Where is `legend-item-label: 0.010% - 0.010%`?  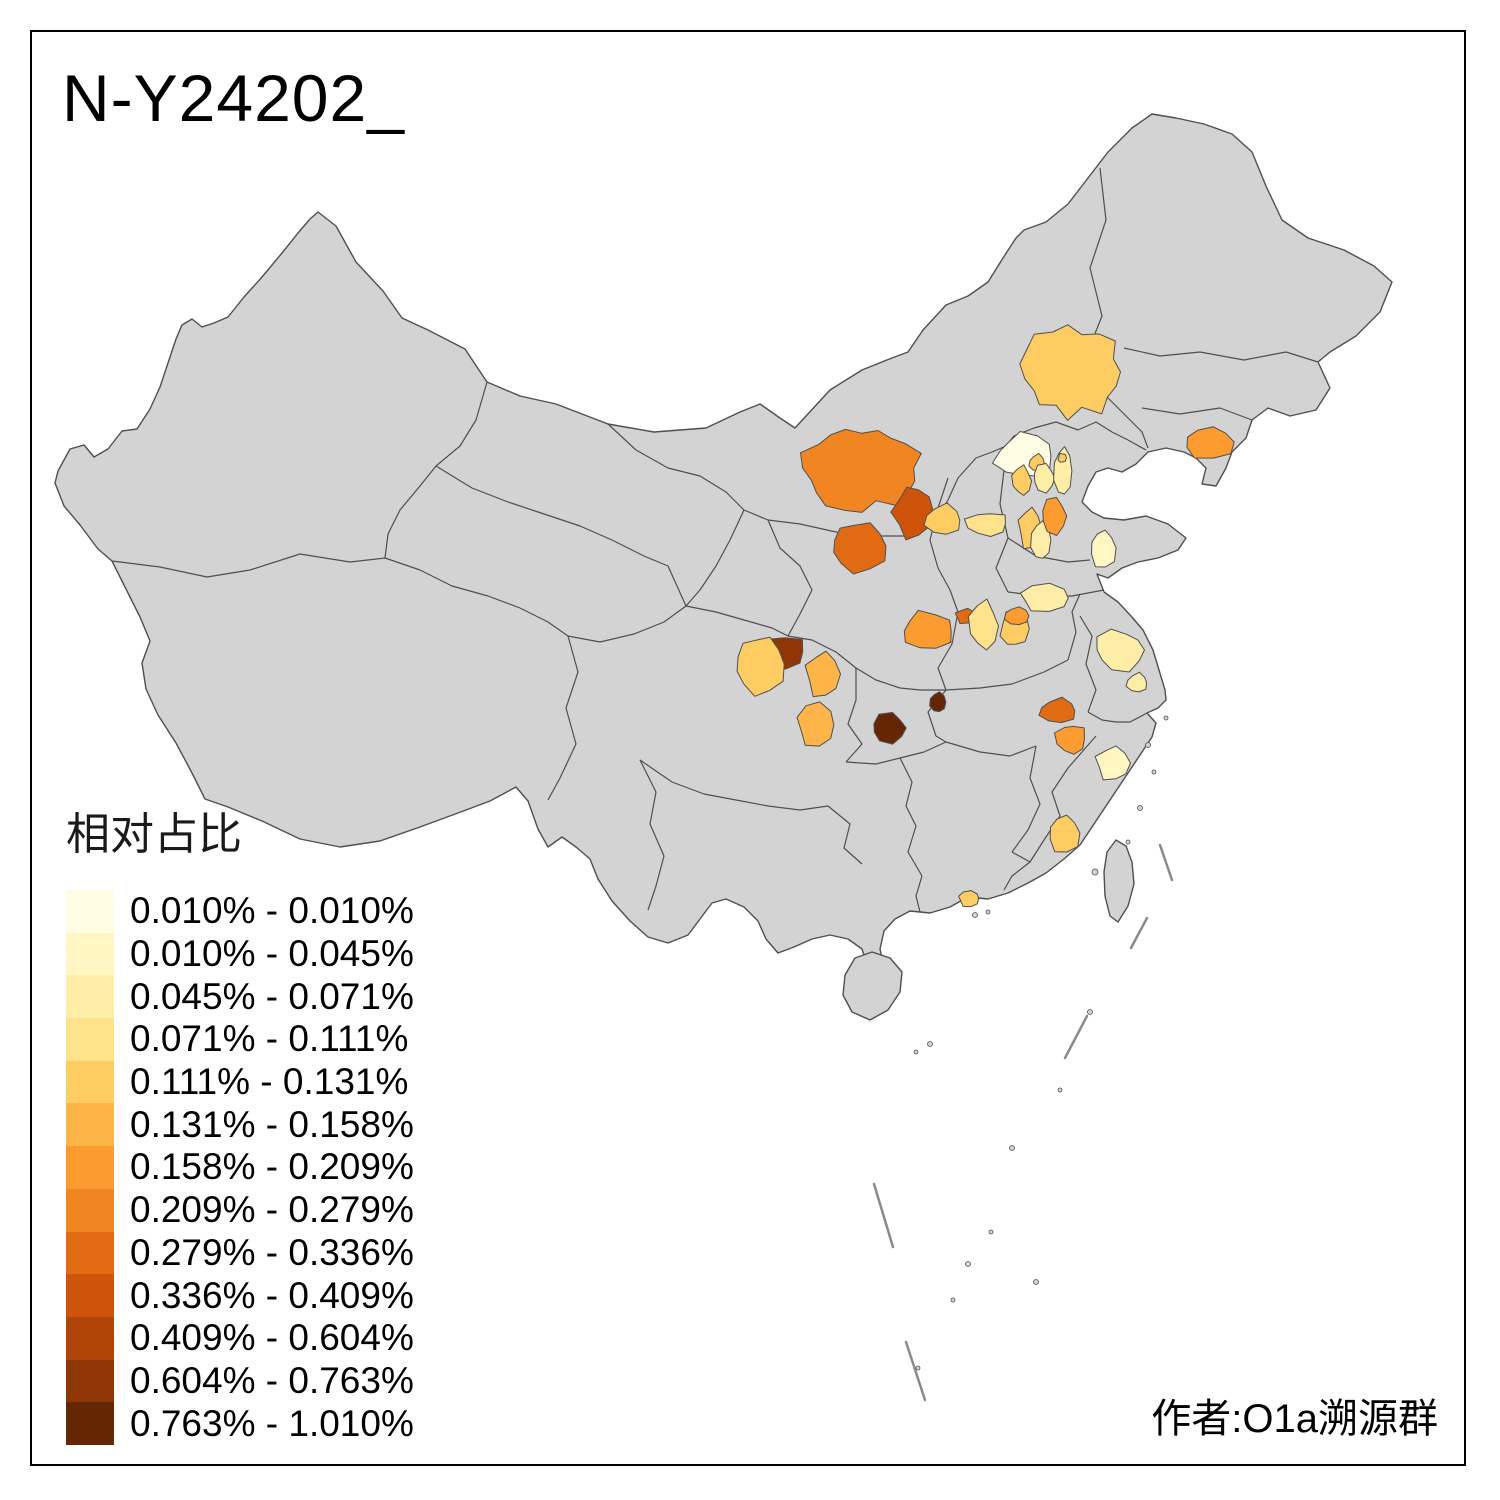
legend-item-label: 0.010% - 0.010% is located at coordinates (272, 911).